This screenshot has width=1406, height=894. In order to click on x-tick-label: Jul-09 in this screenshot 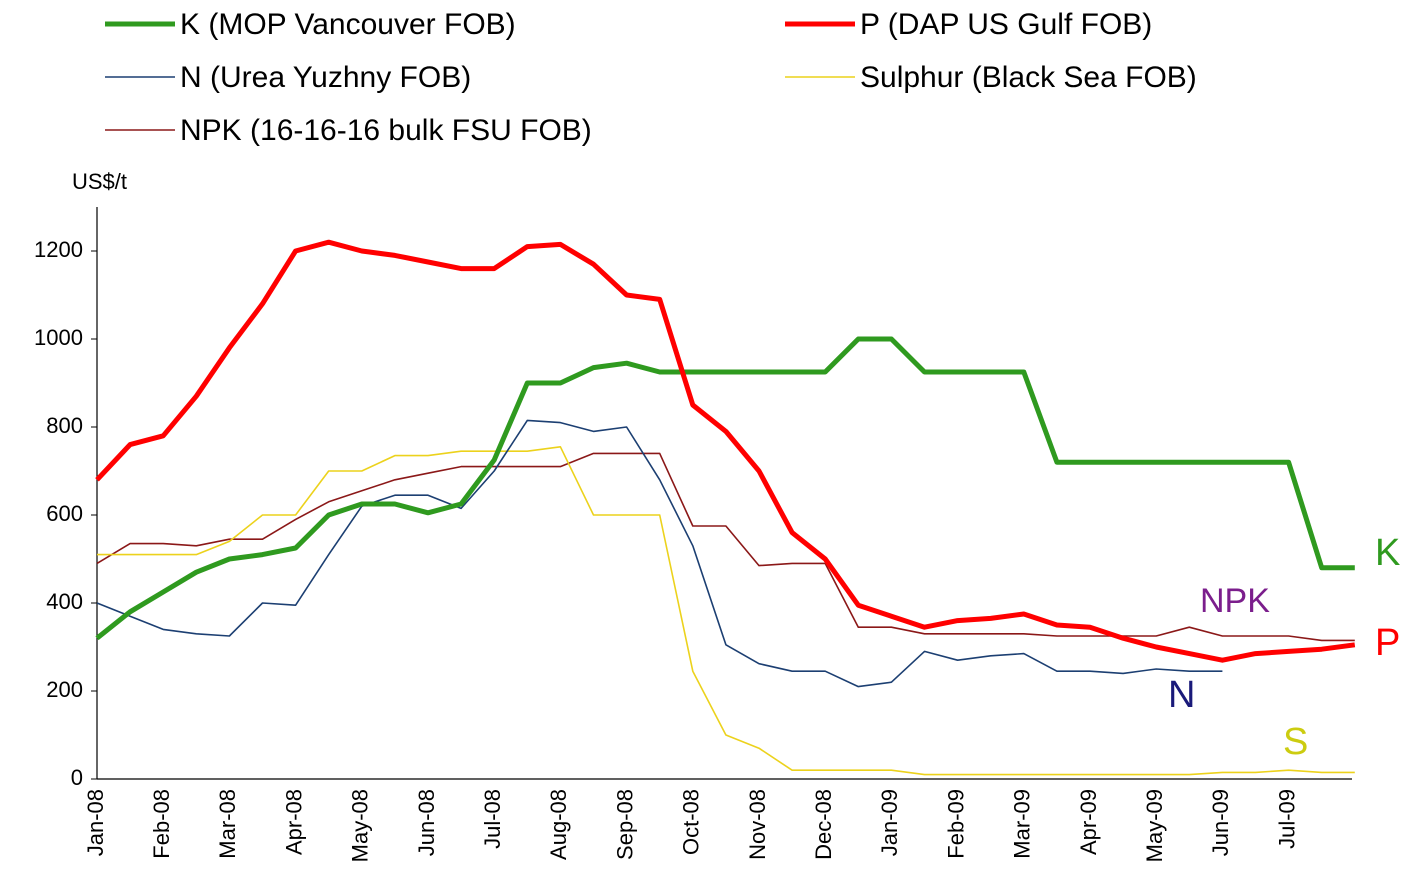, I will do `click(1286, 819)`.